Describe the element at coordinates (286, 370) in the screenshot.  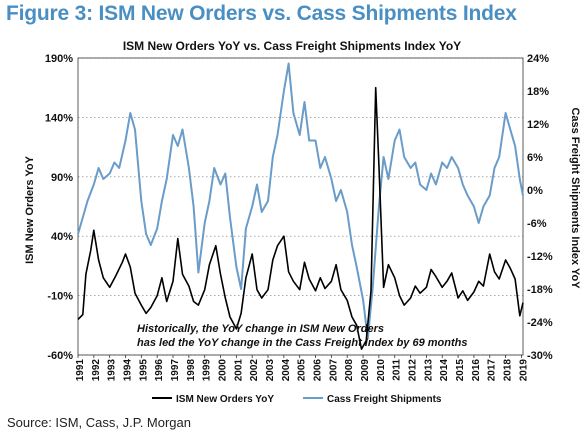
I see `x-tick-label: 2004` at that location.